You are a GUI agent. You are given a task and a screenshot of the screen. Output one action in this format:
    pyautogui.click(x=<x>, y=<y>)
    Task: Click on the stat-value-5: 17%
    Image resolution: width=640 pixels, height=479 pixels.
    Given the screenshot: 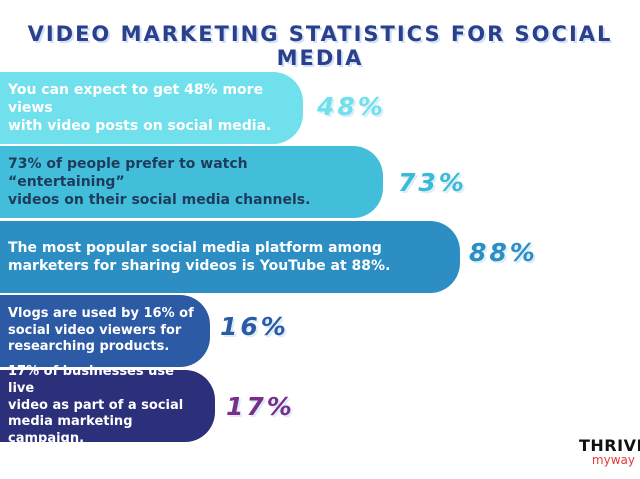 What is the action you would take?
    pyautogui.click(x=260, y=406)
    